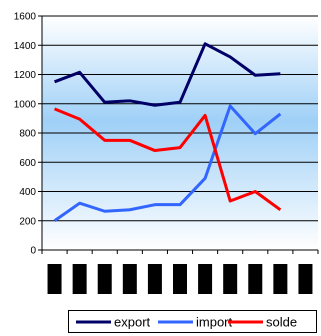 The height and width of the screenshot is (336, 321). I want to click on legend-label-solde: solde, so click(281, 322).